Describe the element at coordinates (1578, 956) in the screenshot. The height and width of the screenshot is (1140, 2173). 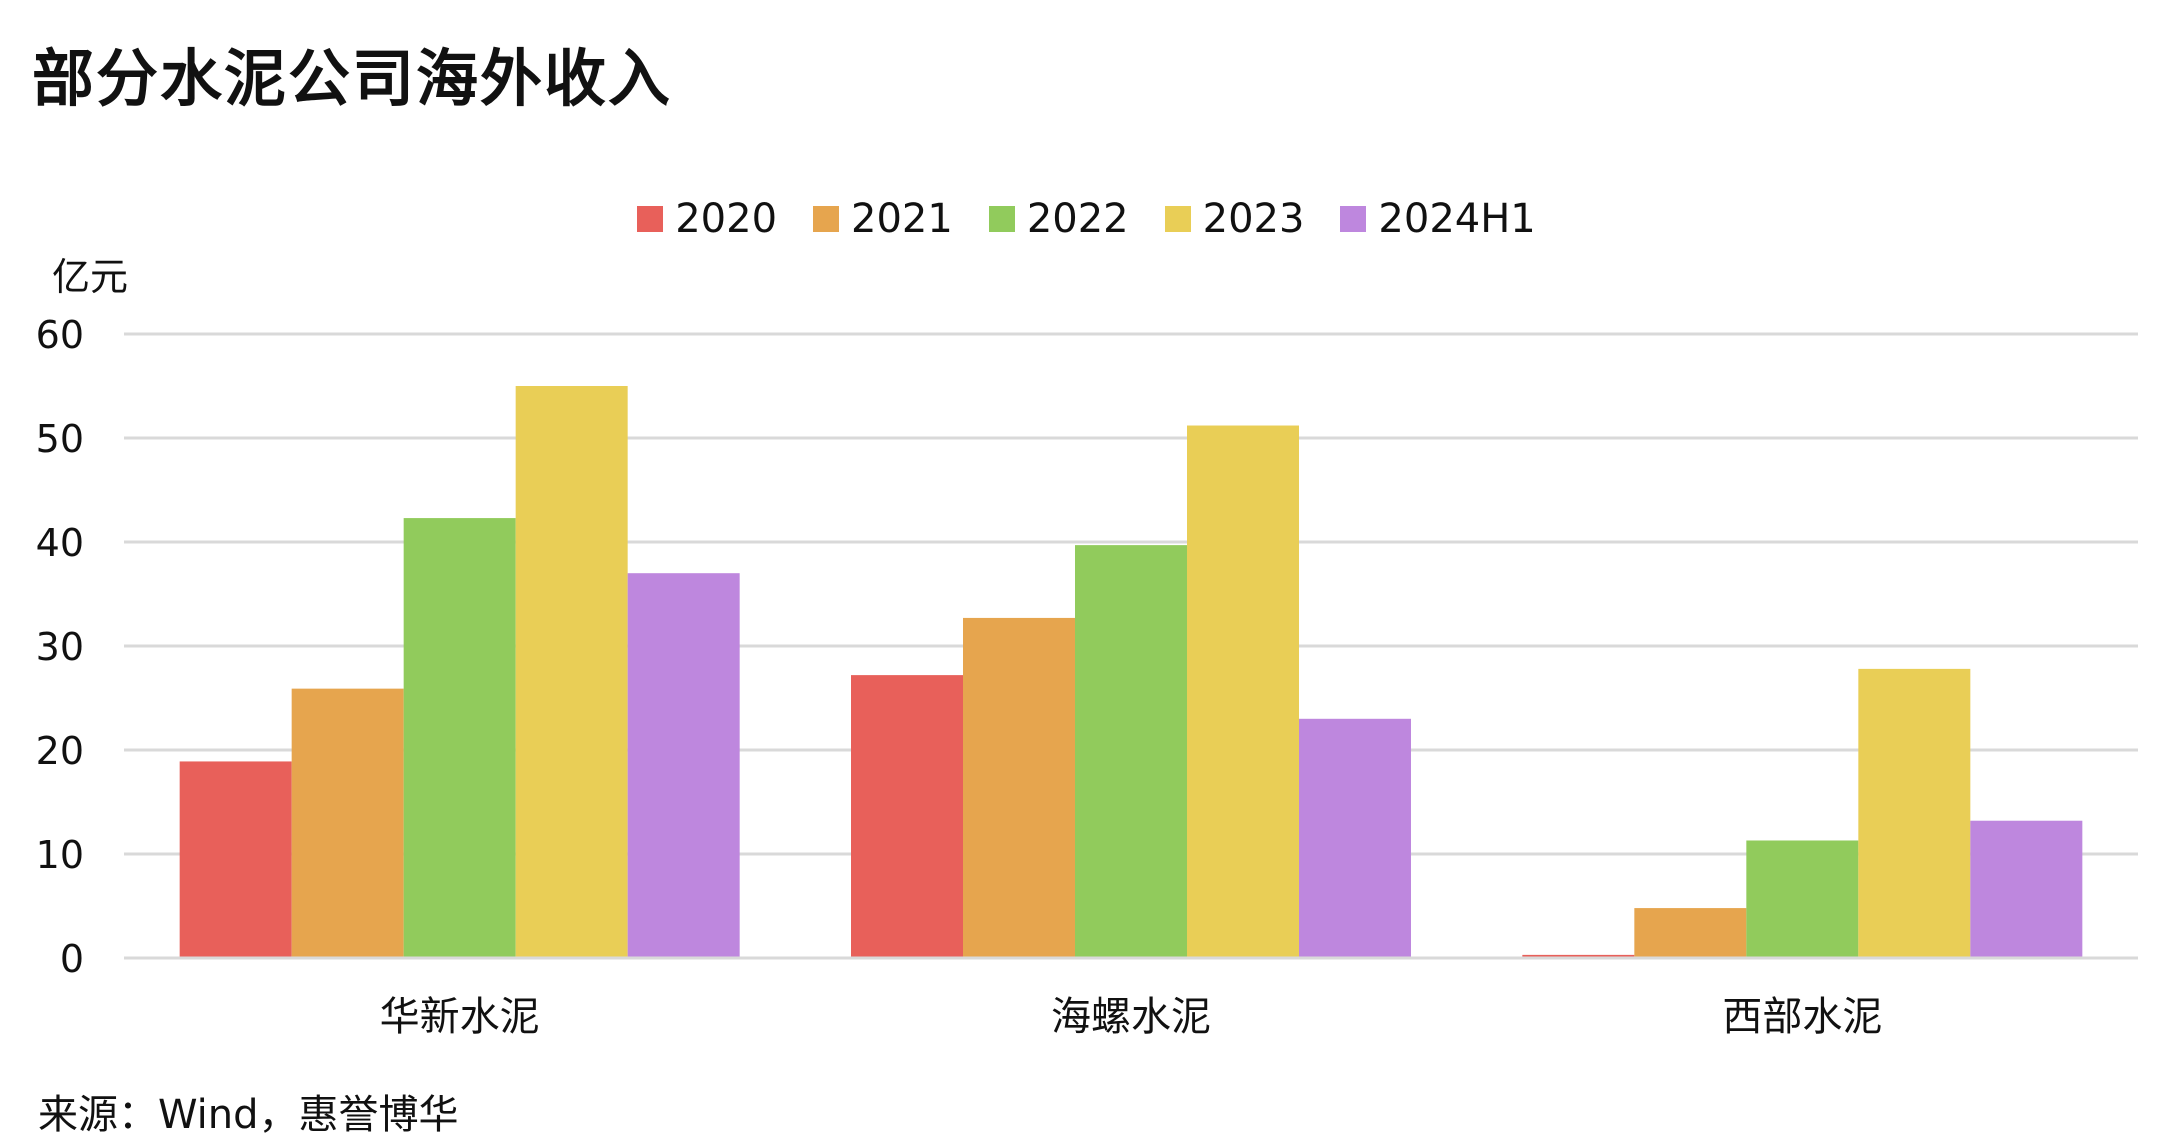
I see `bar-2020-西部水泥` at that location.